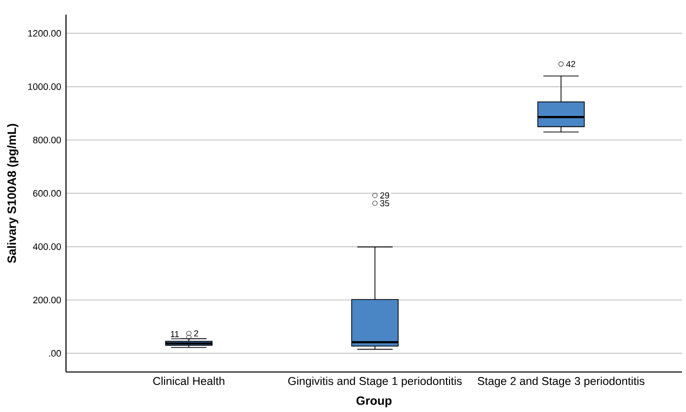 The width and height of the screenshot is (686, 412). Describe the element at coordinates (55, 353) in the screenshot. I see `y-tick-label: .00` at that location.